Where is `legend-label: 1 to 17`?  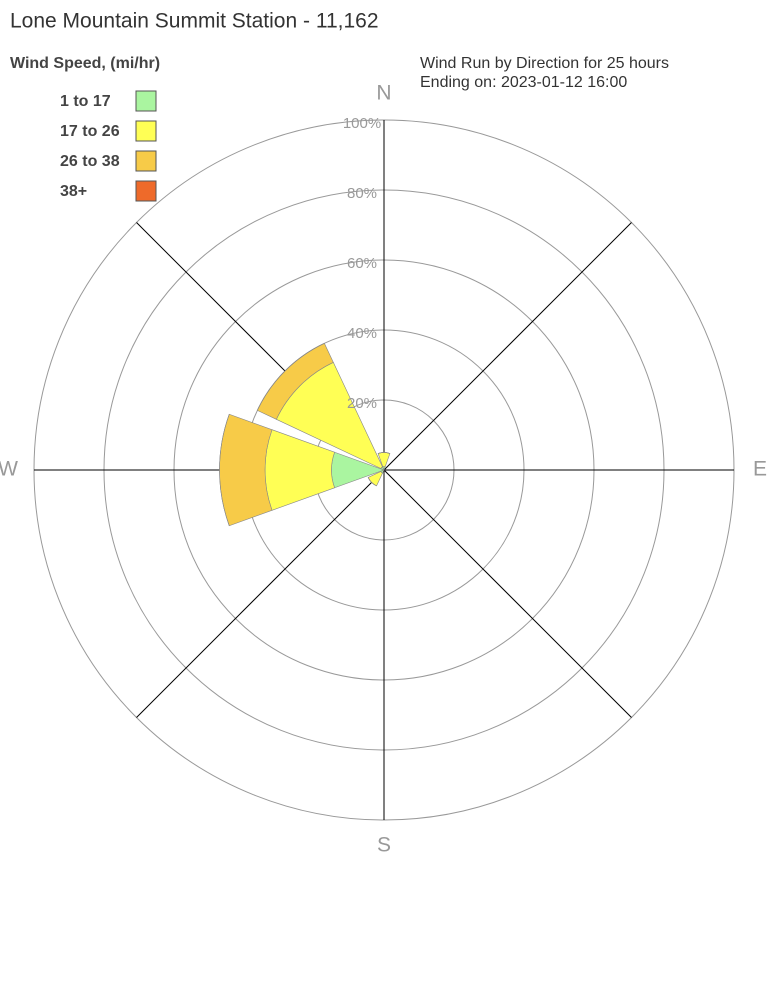
legend-label: 1 to 17 is located at coordinates (85, 101).